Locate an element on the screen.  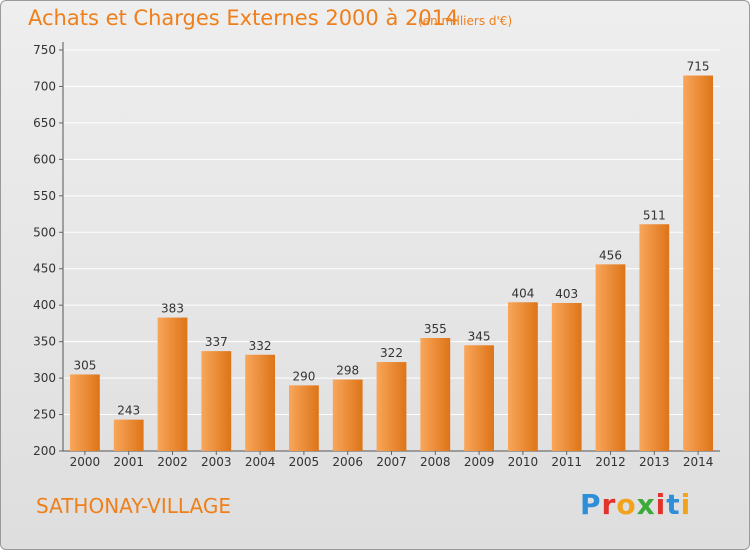
data-label: 298 is located at coordinates (347, 371).